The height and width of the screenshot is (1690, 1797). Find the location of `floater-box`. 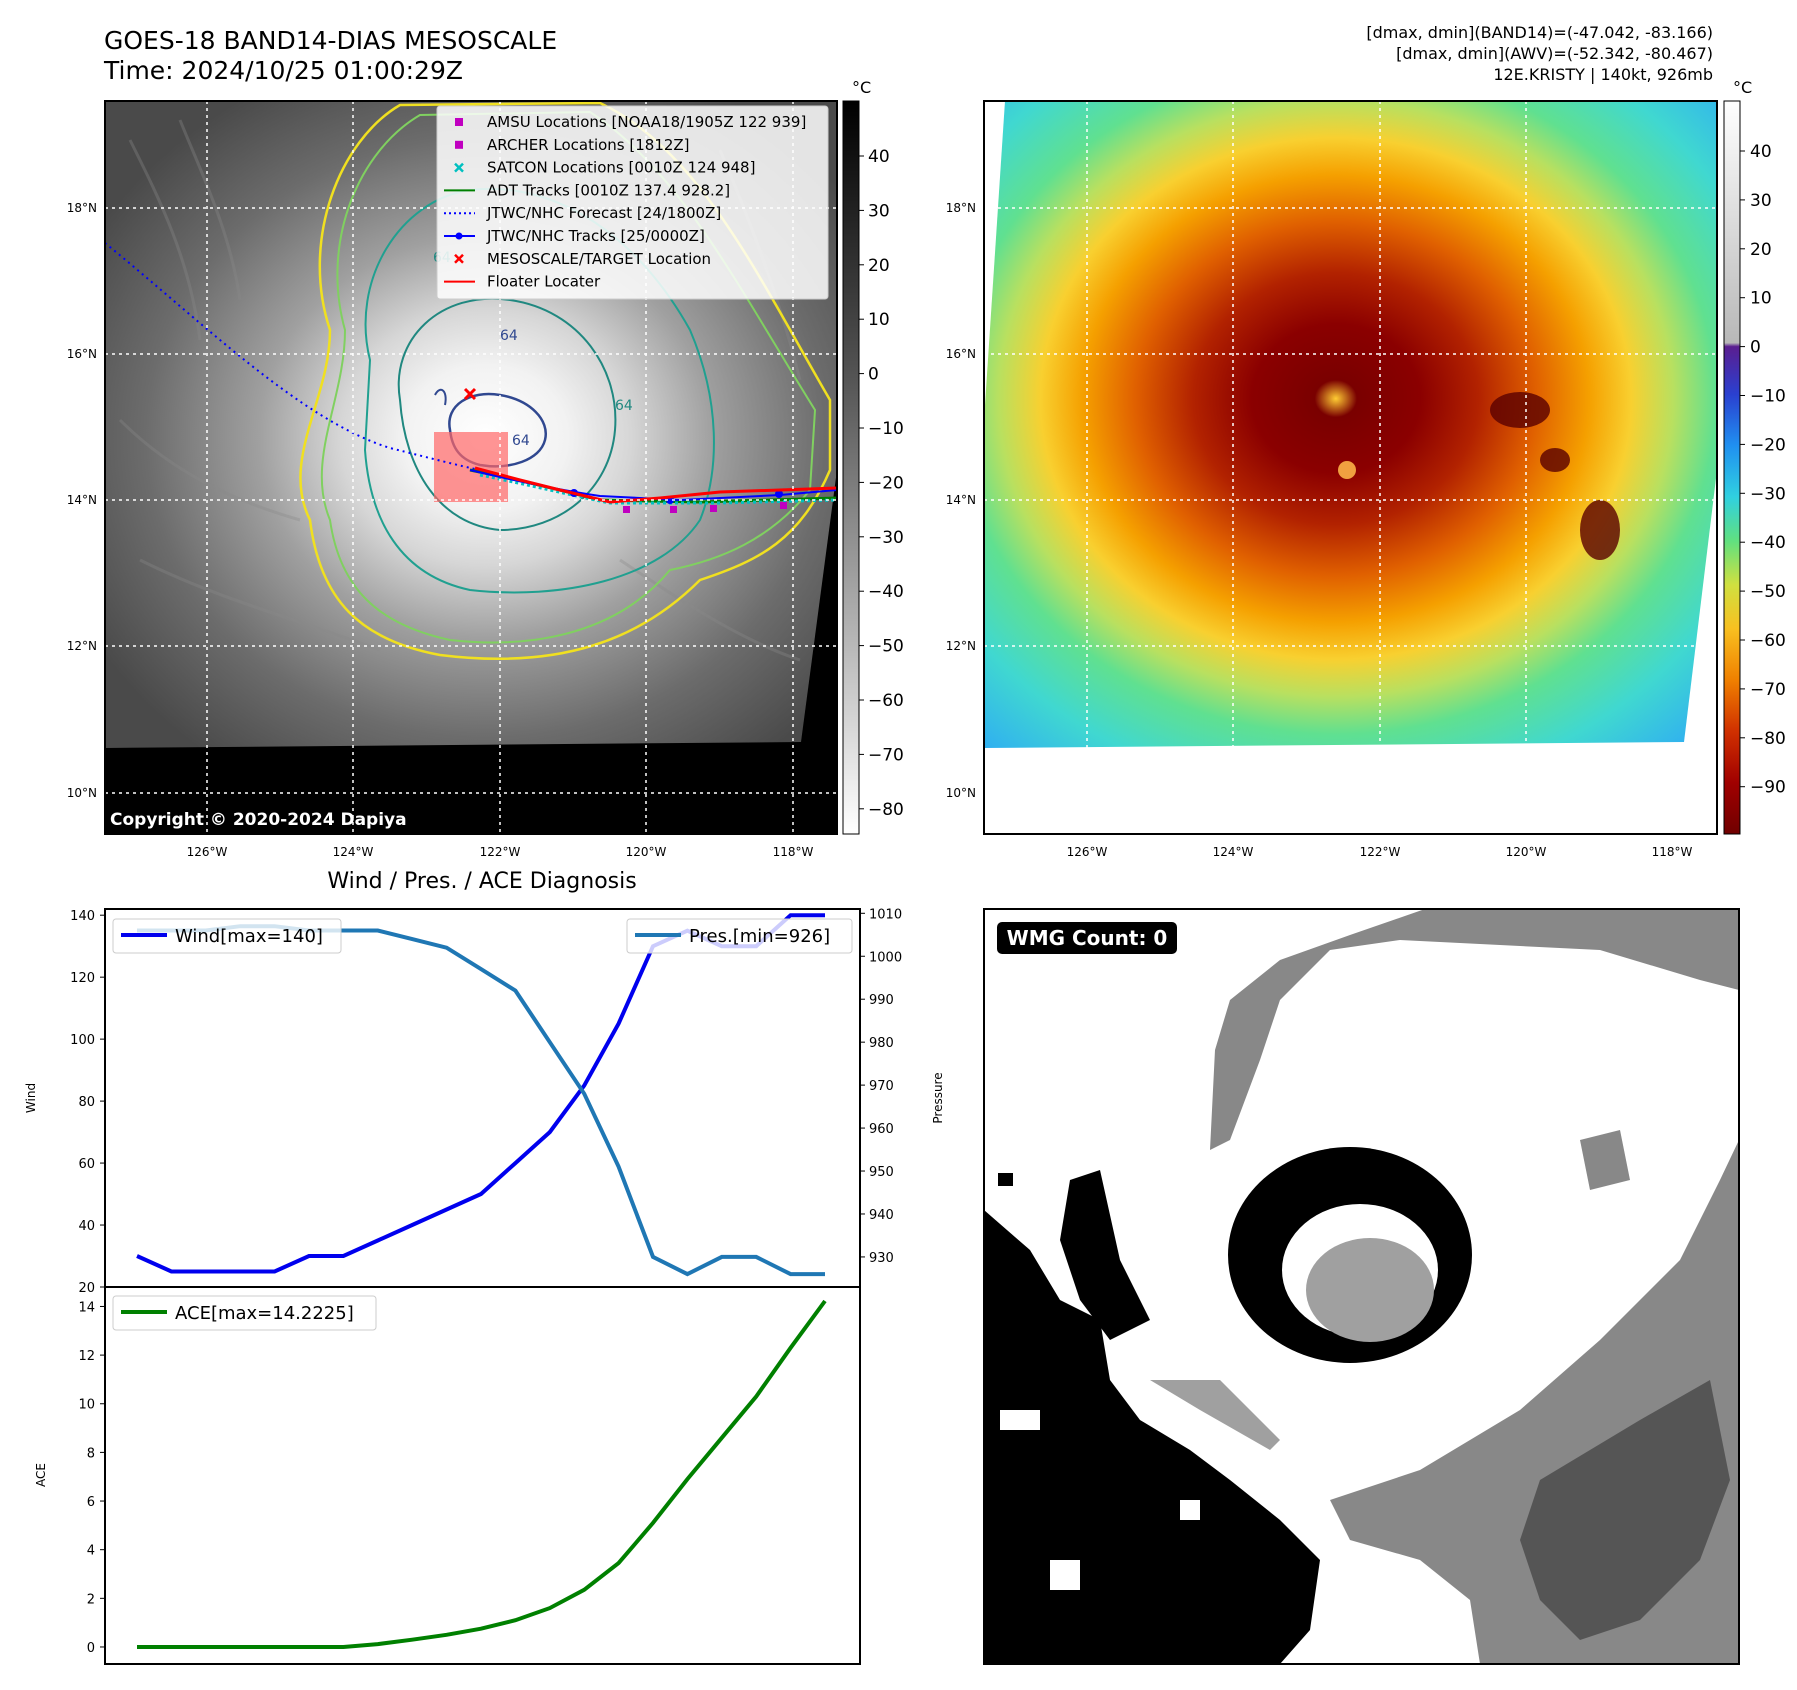

floater-box is located at coordinates (471, 467).